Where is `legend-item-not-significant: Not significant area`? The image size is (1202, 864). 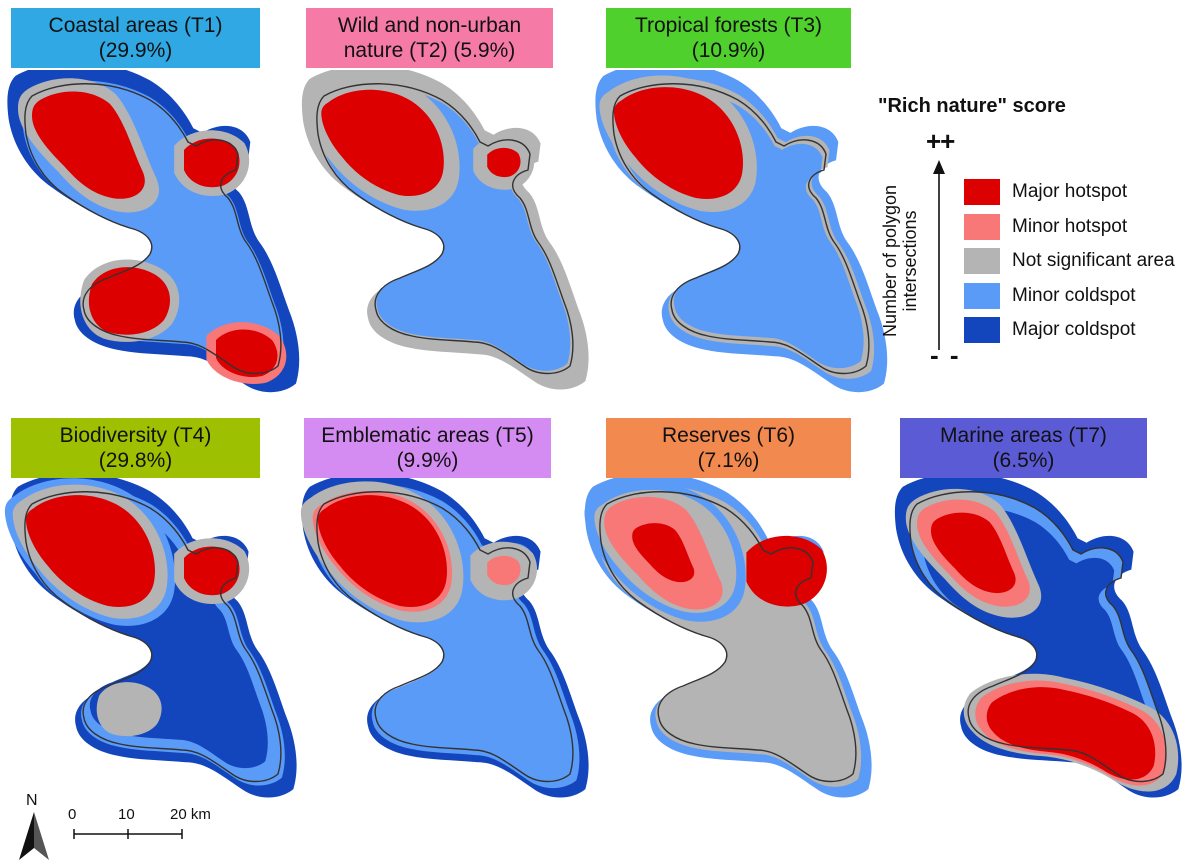 legend-item-not-significant: Not significant area is located at coordinates (1069, 261).